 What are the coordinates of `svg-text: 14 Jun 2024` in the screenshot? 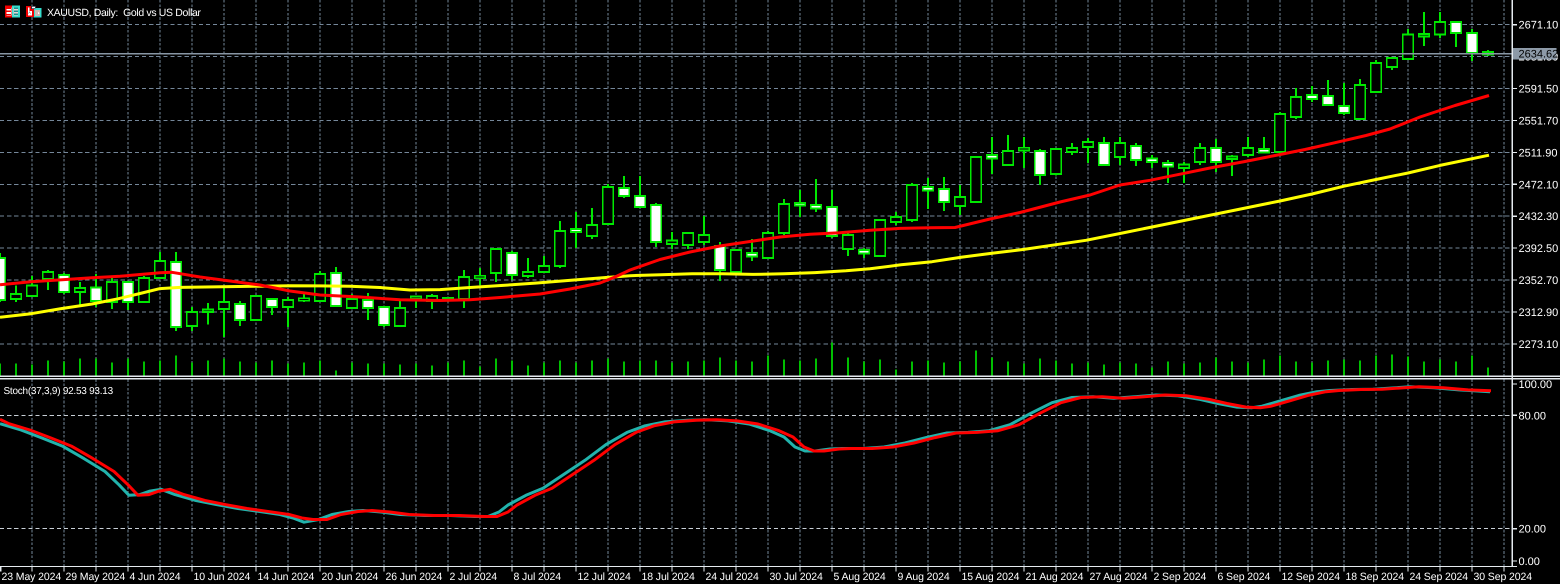 It's located at (286, 577).